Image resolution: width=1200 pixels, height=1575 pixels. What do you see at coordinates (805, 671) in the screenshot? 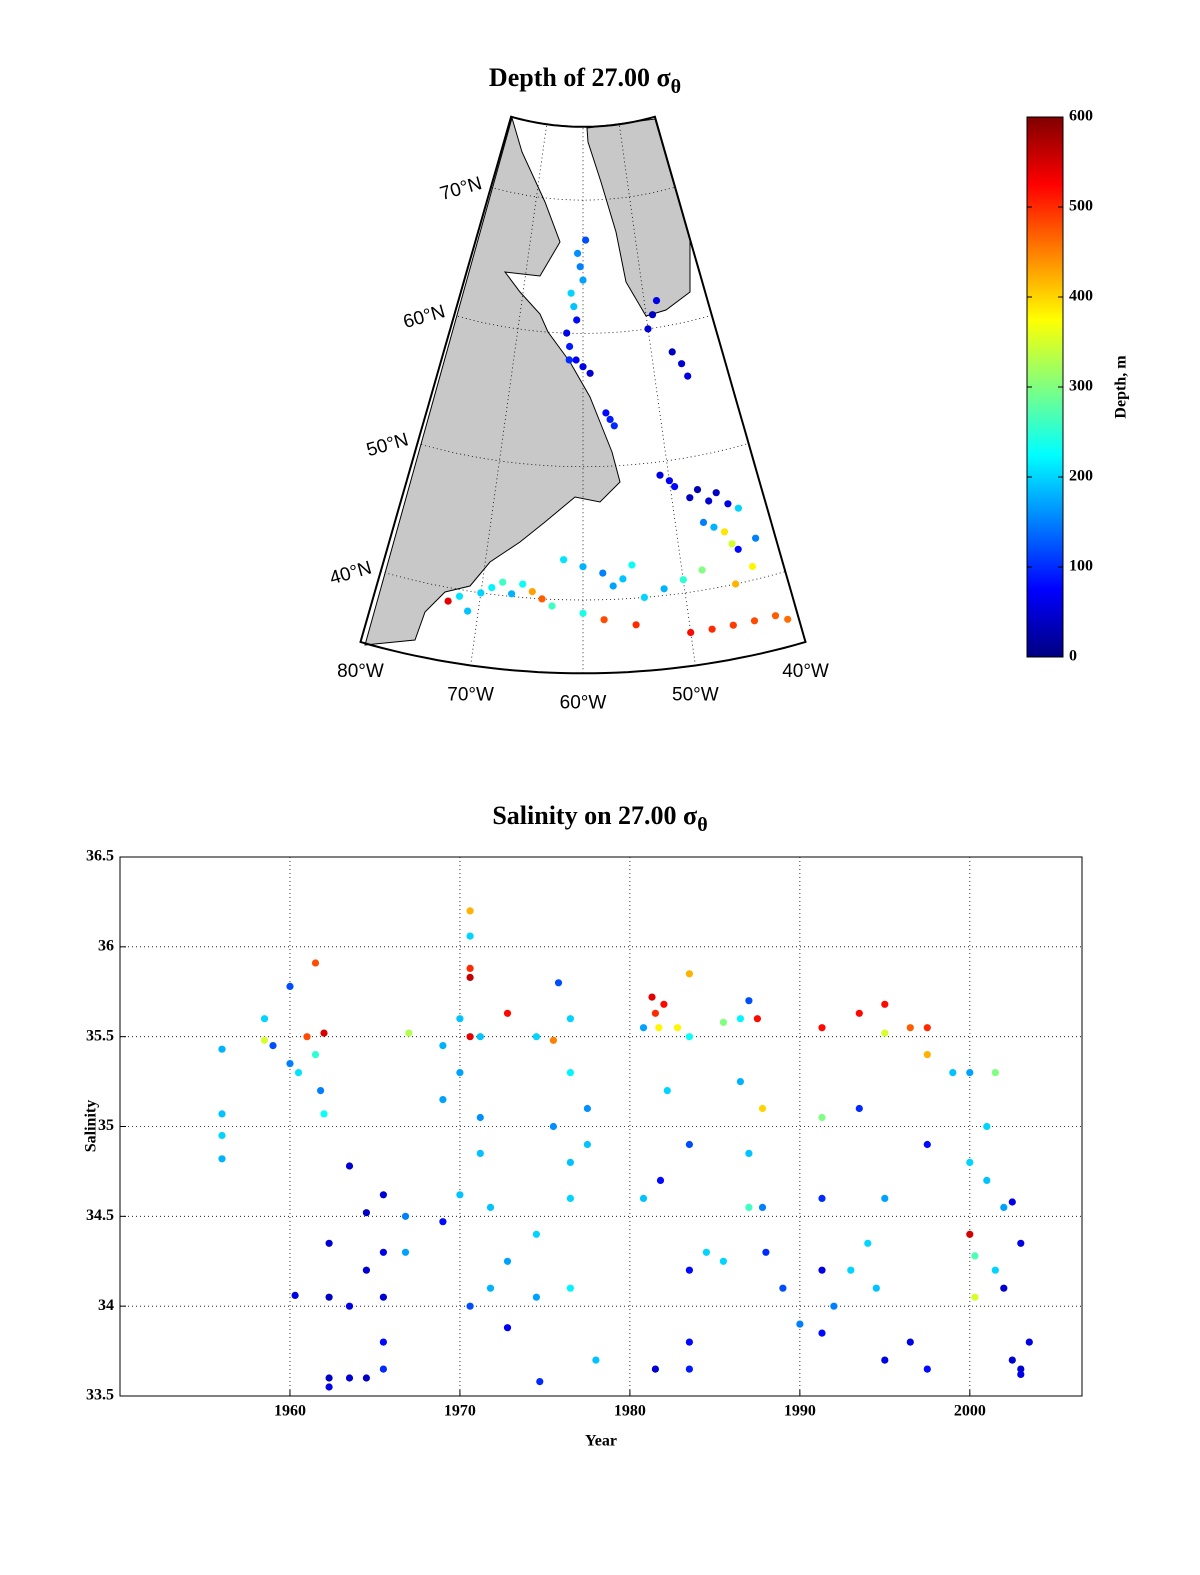
I see `lon-tick-label: 40°W` at bounding box center [805, 671].